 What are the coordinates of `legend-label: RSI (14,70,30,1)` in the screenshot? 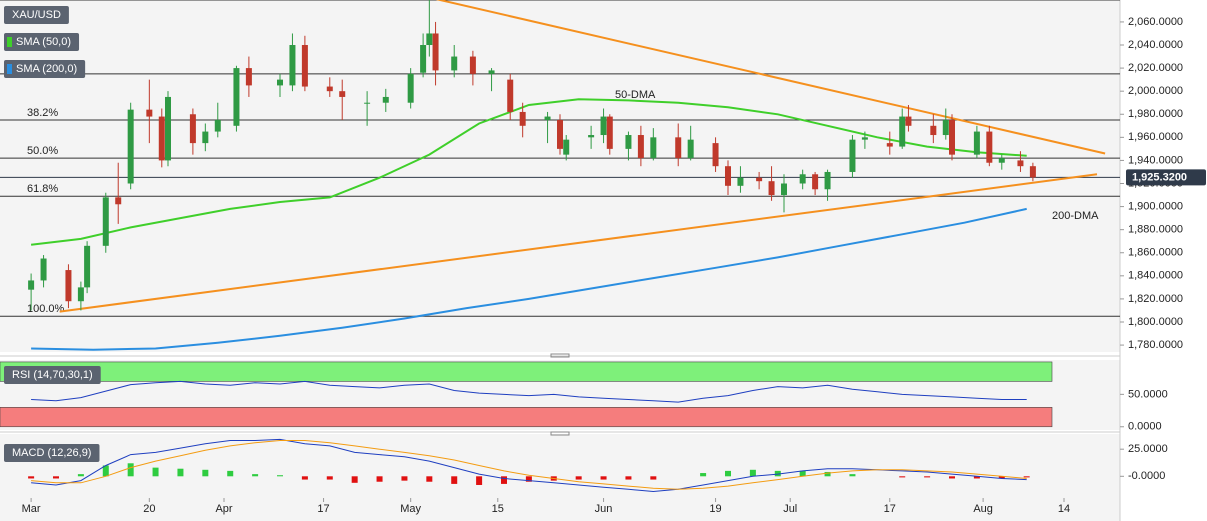 It's located at (52, 375).